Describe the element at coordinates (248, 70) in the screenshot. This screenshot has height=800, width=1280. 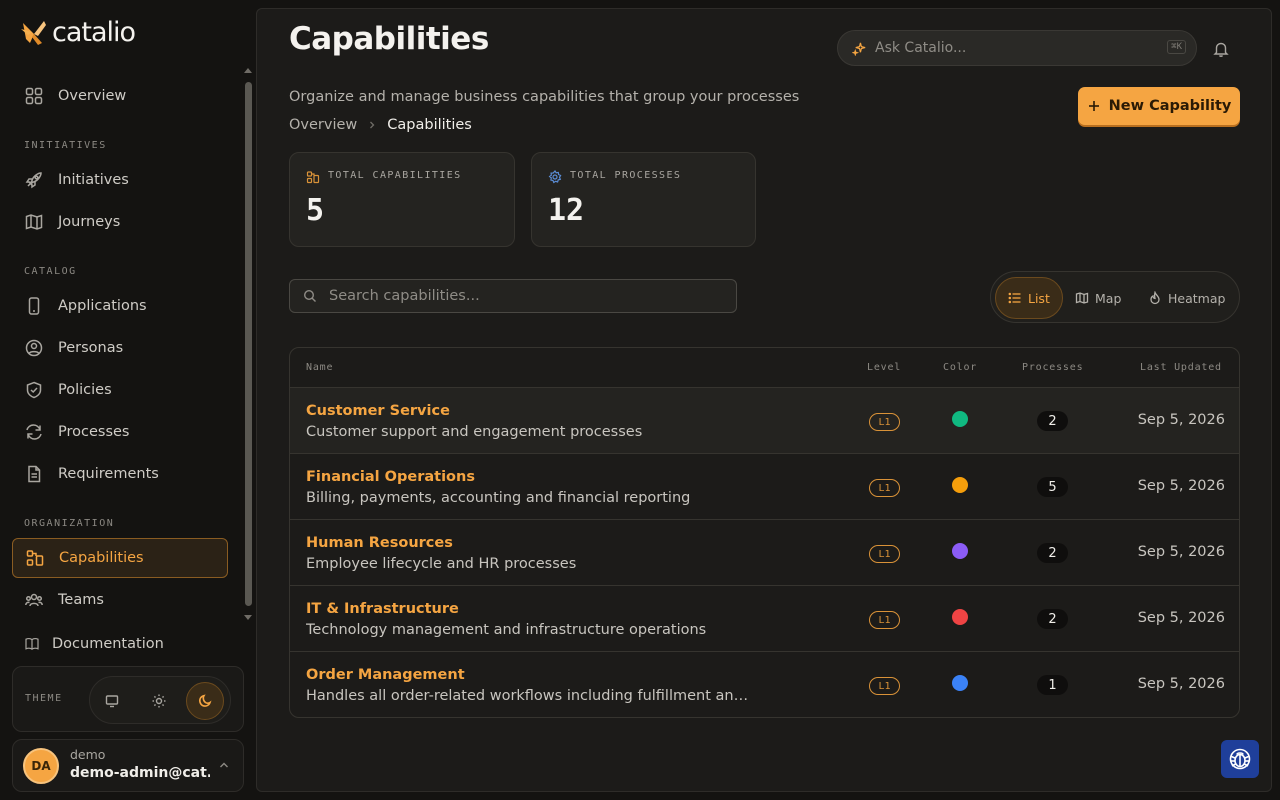
I see `scroll-up-arrow-icon` at that location.